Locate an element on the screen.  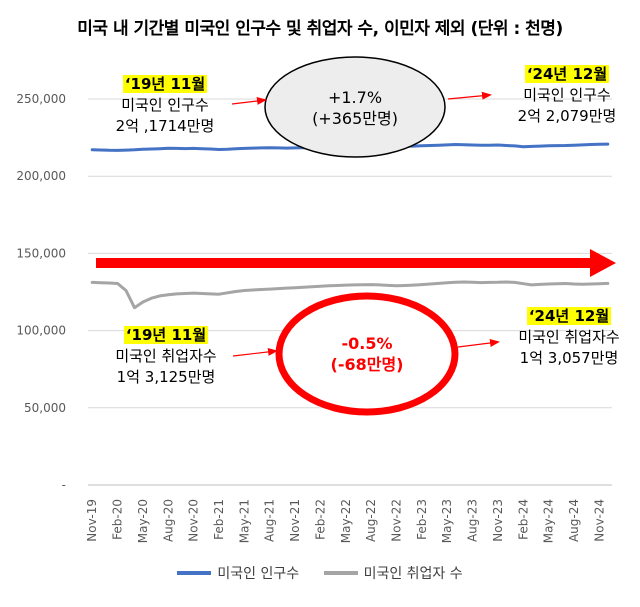
x-tick-label: Aug-20 is located at coordinates (168, 520).